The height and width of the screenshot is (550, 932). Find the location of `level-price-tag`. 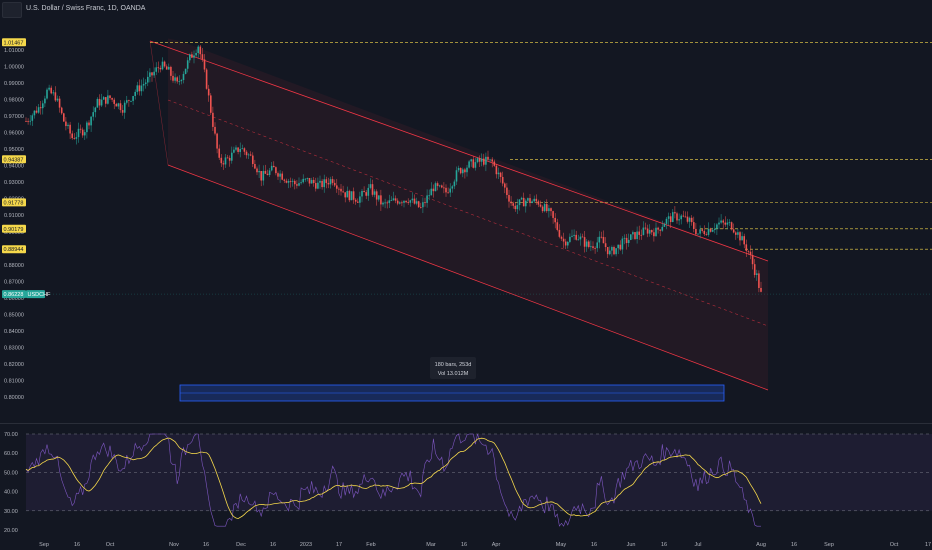

level-price-tag is located at coordinates (14, 202).